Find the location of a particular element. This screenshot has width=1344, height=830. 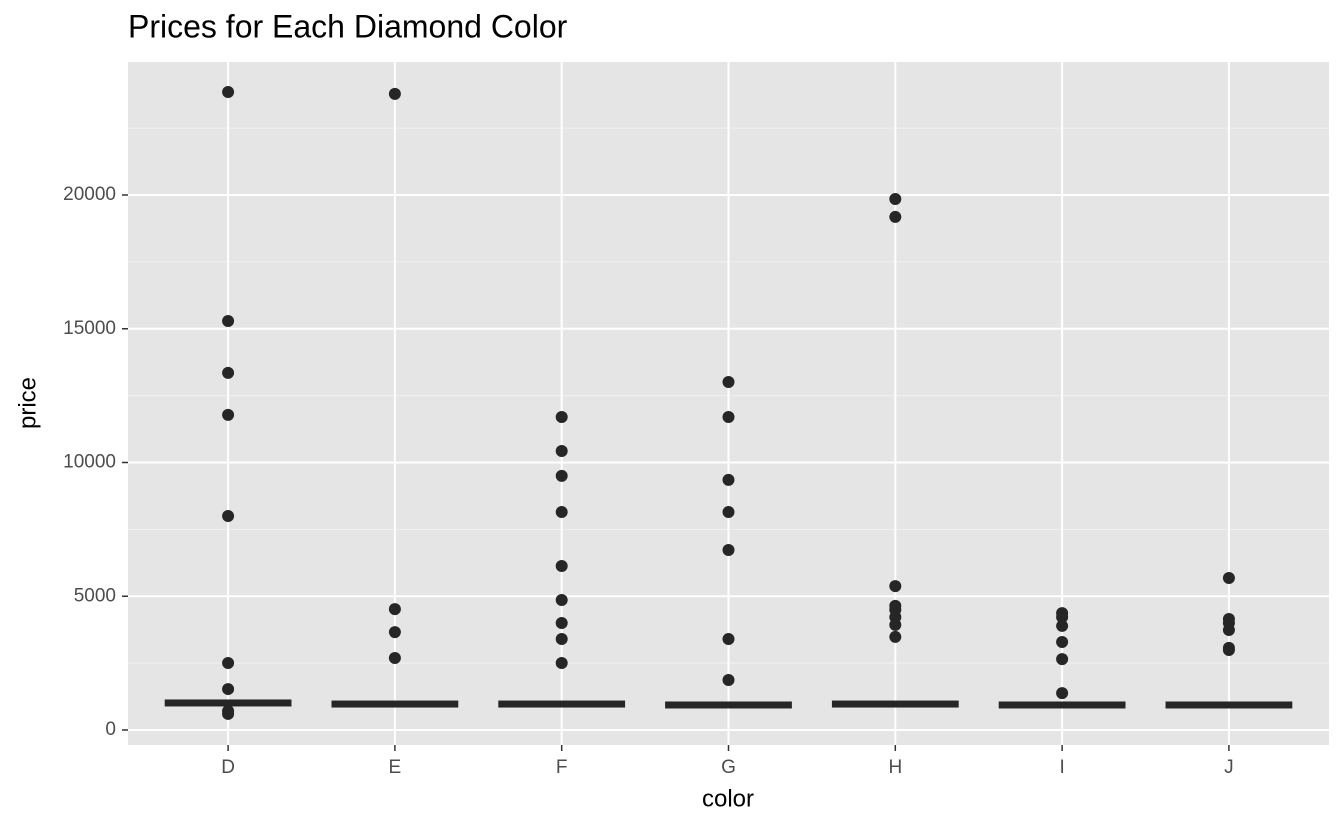

x-tick-label: E is located at coordinates (395, 767).